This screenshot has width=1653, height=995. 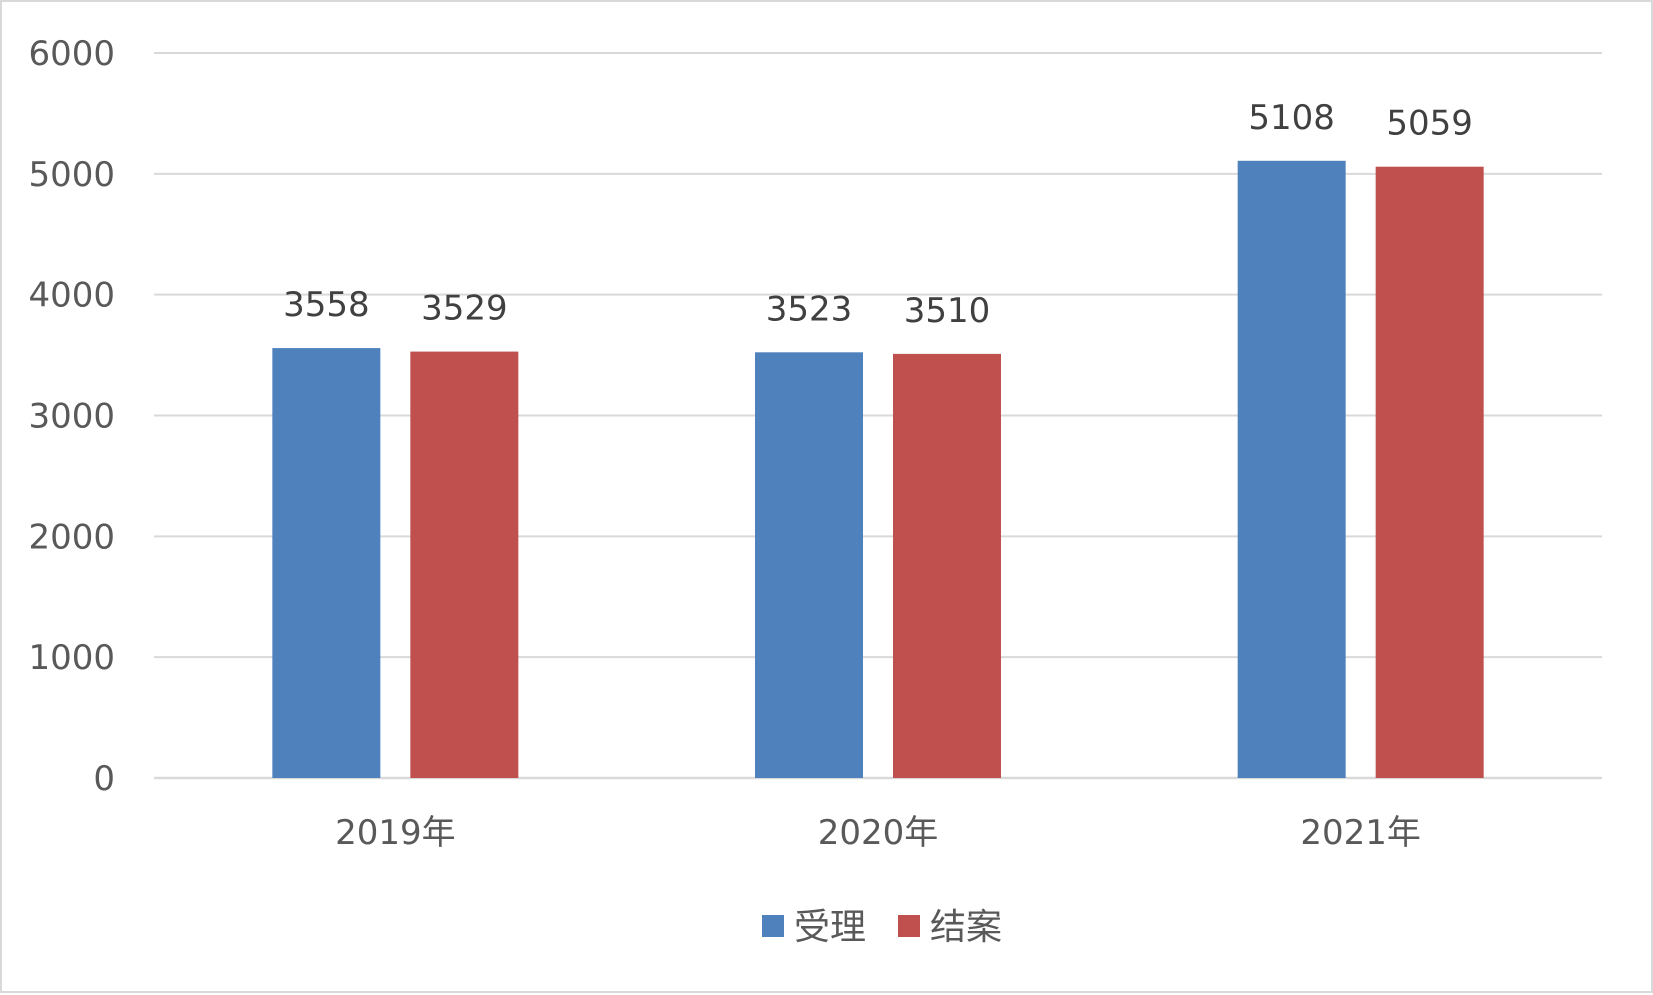 I want to click on legend: 受理 结案, so click(x=882, y=927).